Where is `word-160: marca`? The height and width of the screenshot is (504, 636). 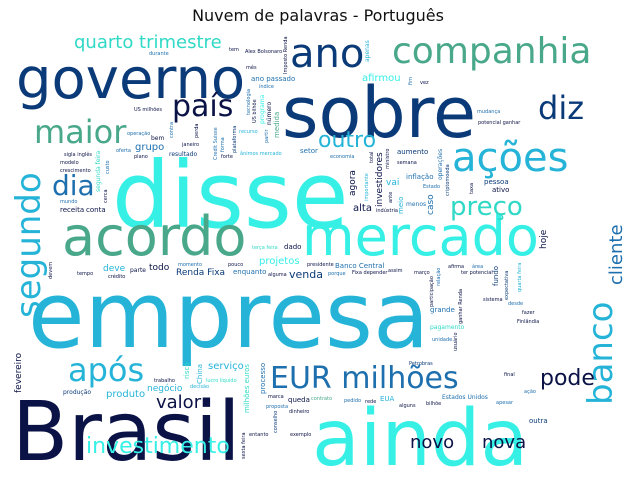
word-160: marca is located at coordinates (276, 397).